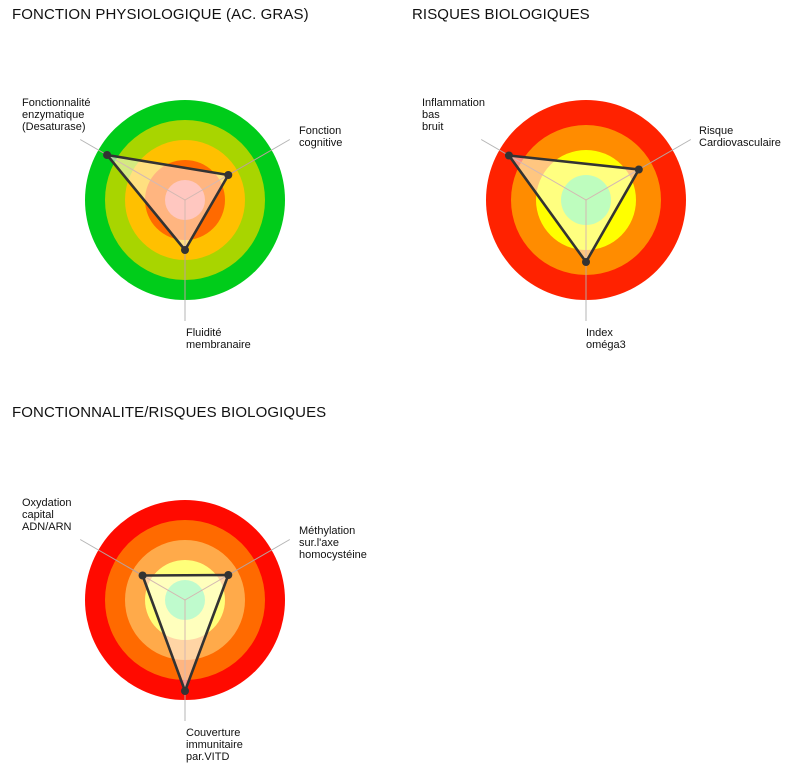  I want to click on radar-chart-fonctionnalite-risques, so click(185, 610).